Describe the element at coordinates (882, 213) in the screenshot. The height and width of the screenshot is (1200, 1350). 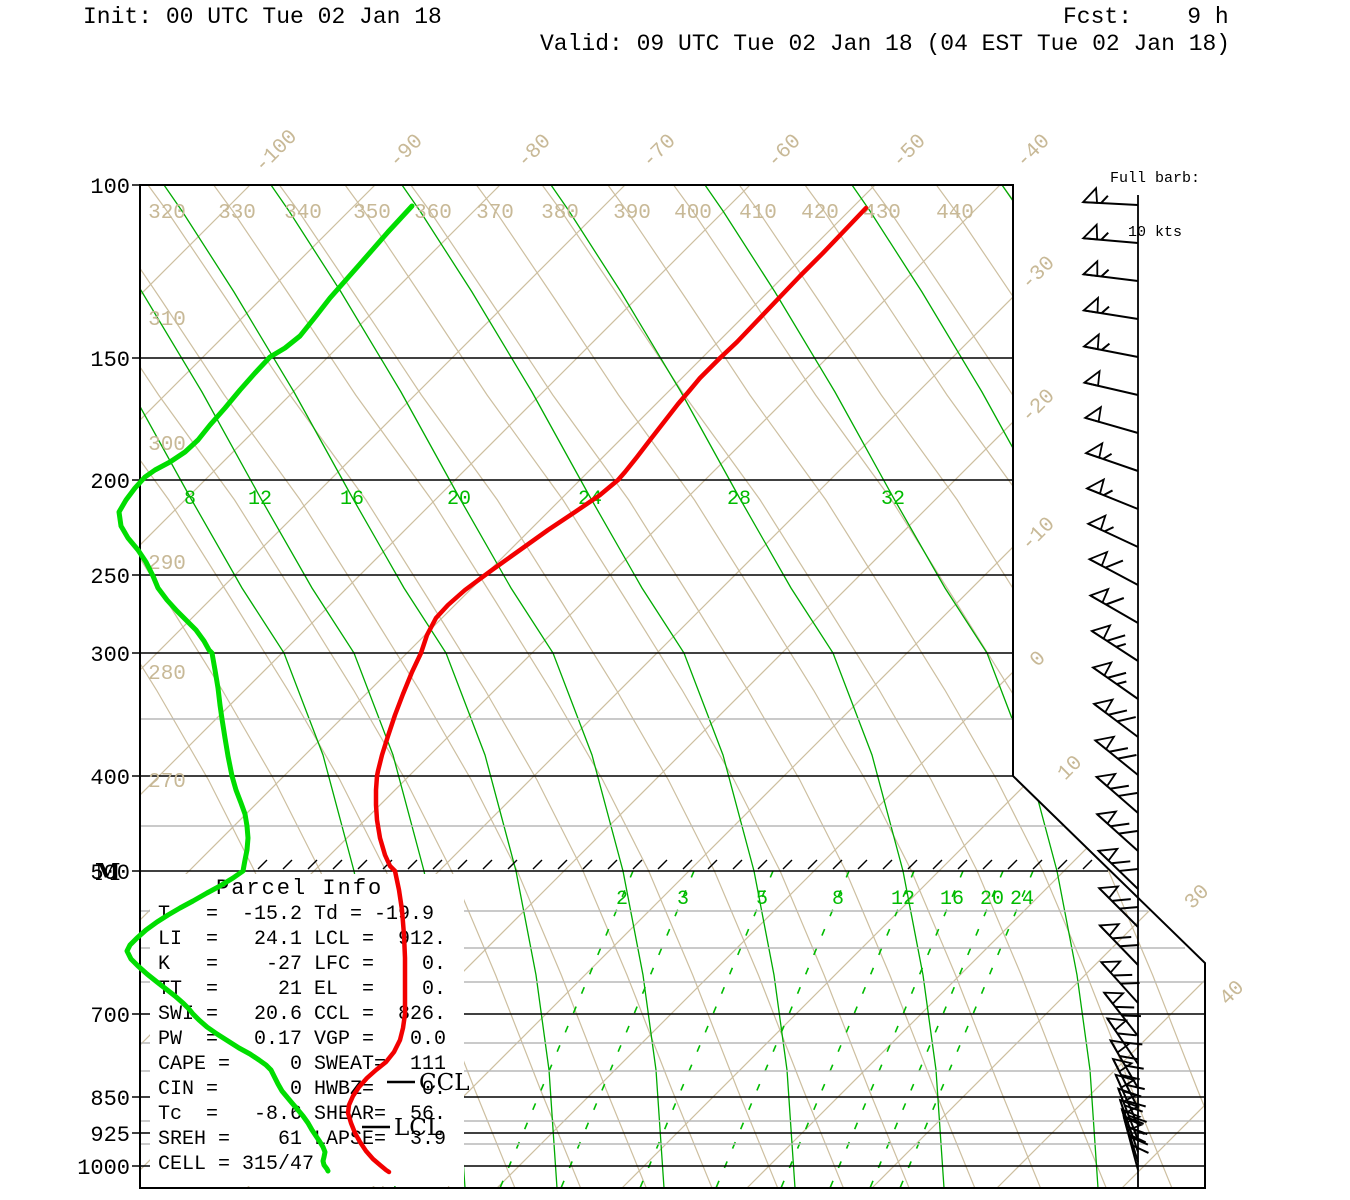
I see `theta-label: 430` at that location.